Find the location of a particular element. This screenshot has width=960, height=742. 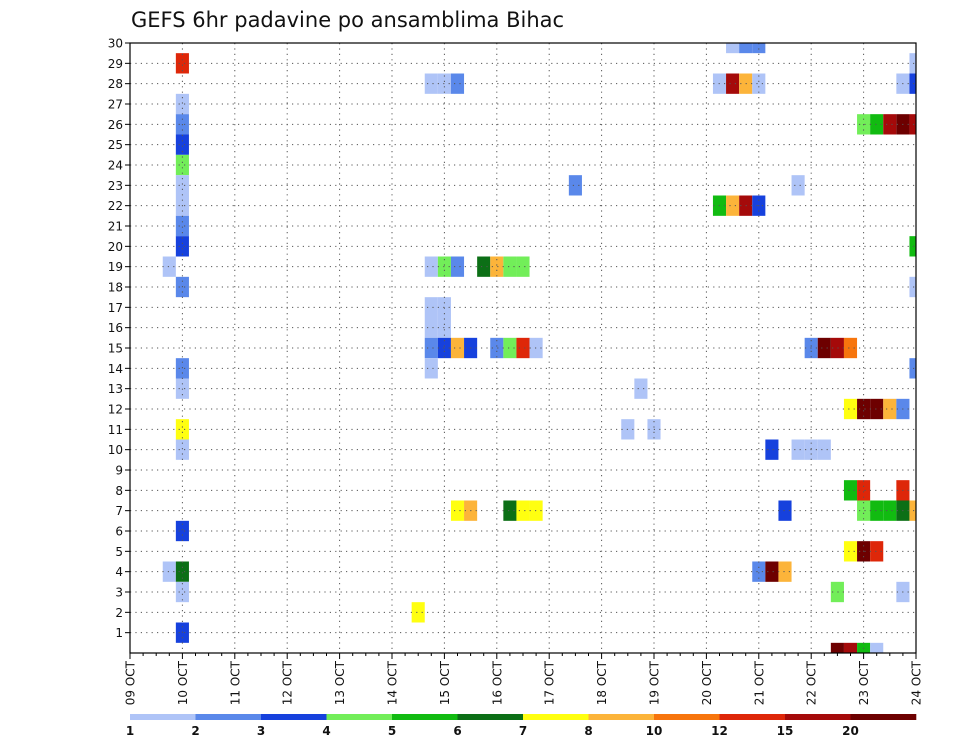

x-tick-label: 23 OCT is located at coordinates (864, 682).